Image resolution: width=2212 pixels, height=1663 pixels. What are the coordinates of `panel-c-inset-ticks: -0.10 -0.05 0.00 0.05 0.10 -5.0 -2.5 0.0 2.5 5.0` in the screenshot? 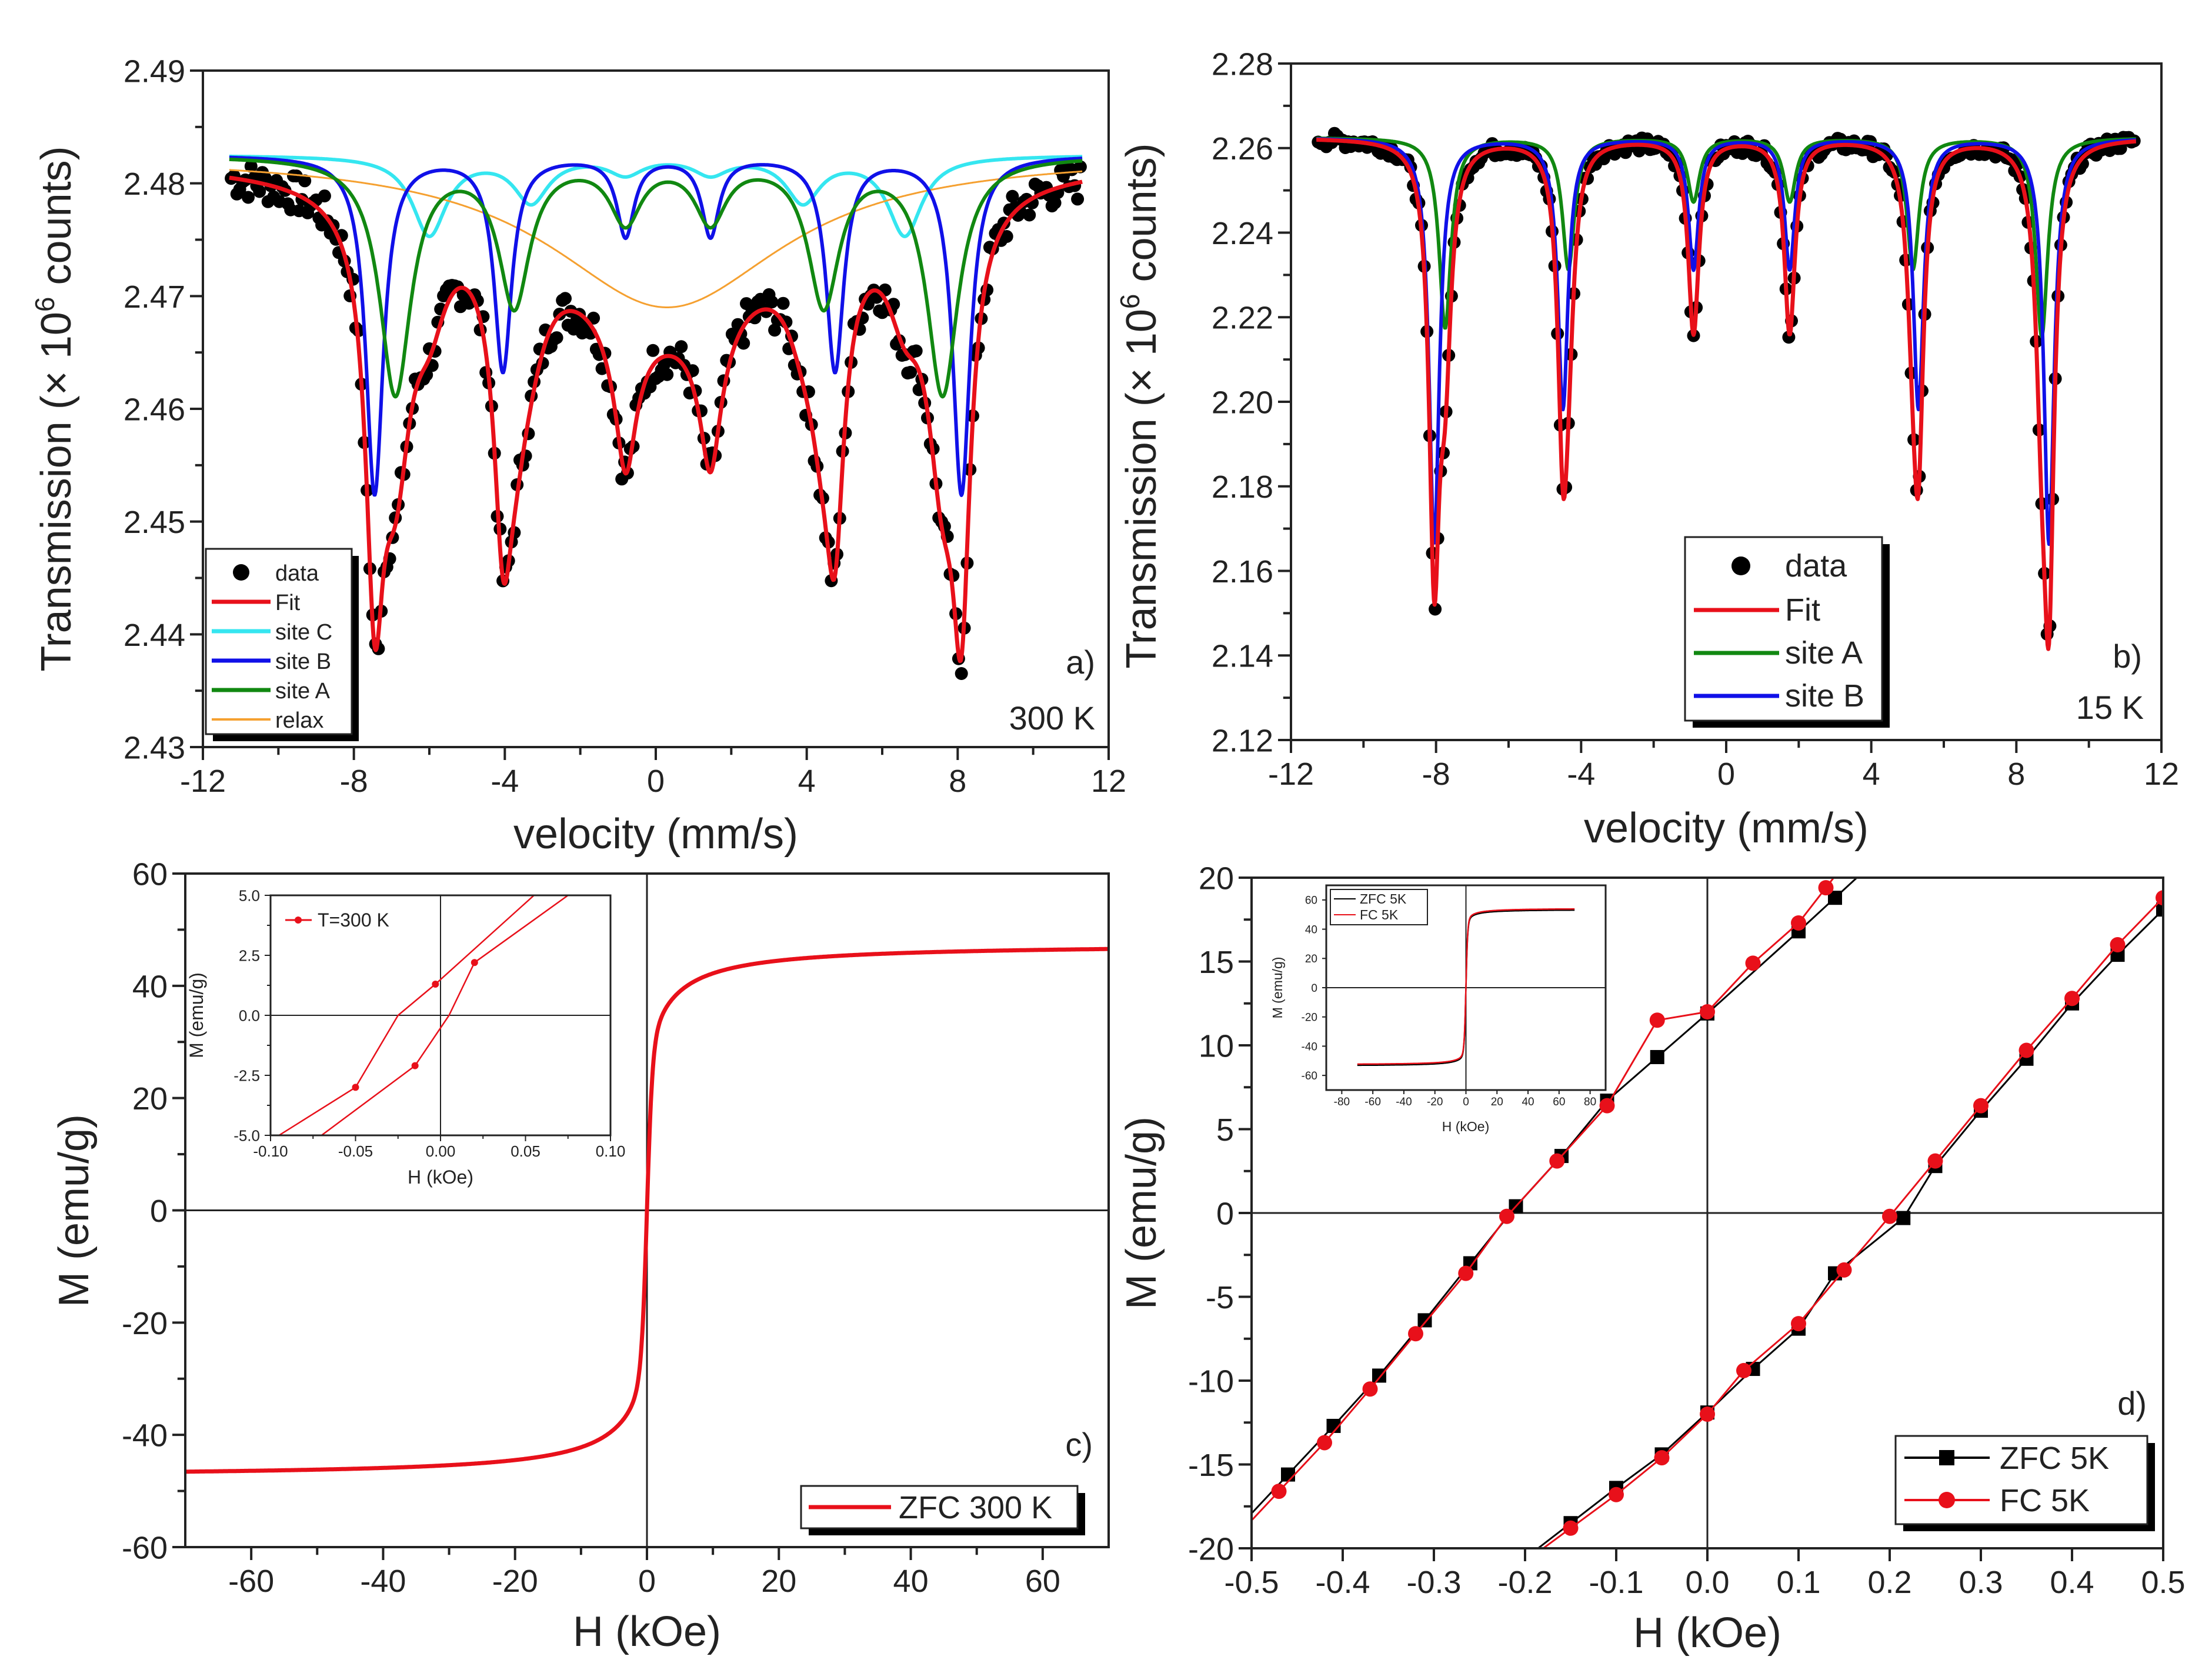 It's located at (429, 1023).